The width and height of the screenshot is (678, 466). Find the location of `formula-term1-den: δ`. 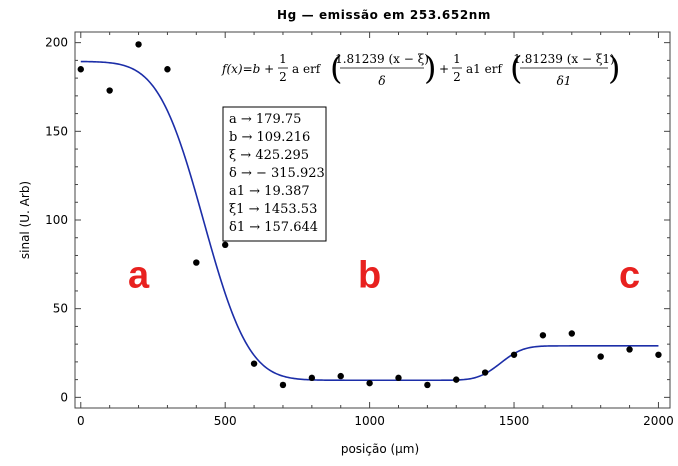

formula-term1-den: δ is located at coordinates (381, 81).